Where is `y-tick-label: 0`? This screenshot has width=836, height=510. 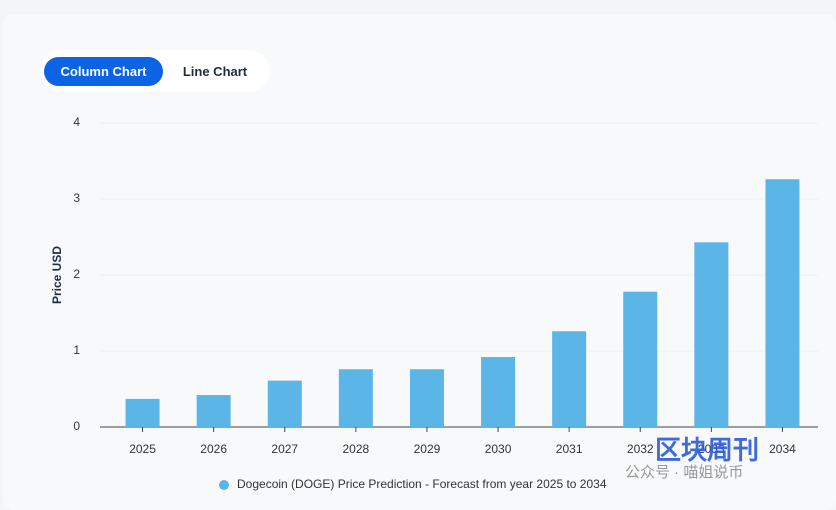
y-tick-label: 0 is located at coordinates (76, 426).